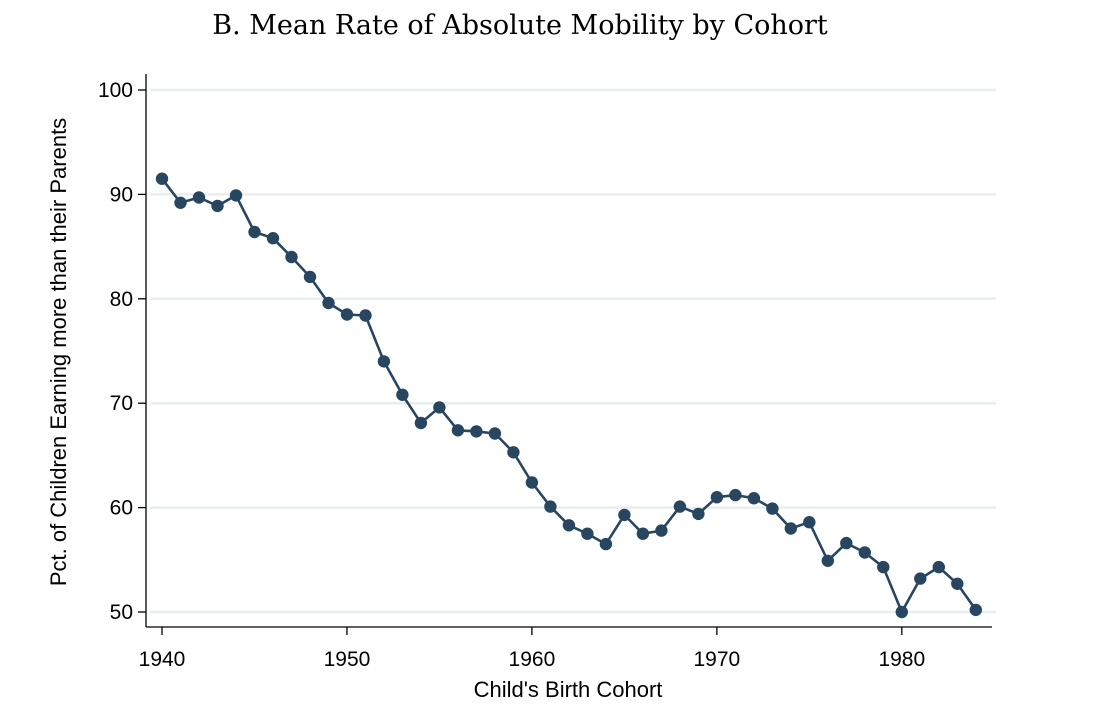 The width and height of the screenshot is (1120, 716). Describe the element at coordinates (439, 407) in the screenshot. I see `data-point-1955` at that location.